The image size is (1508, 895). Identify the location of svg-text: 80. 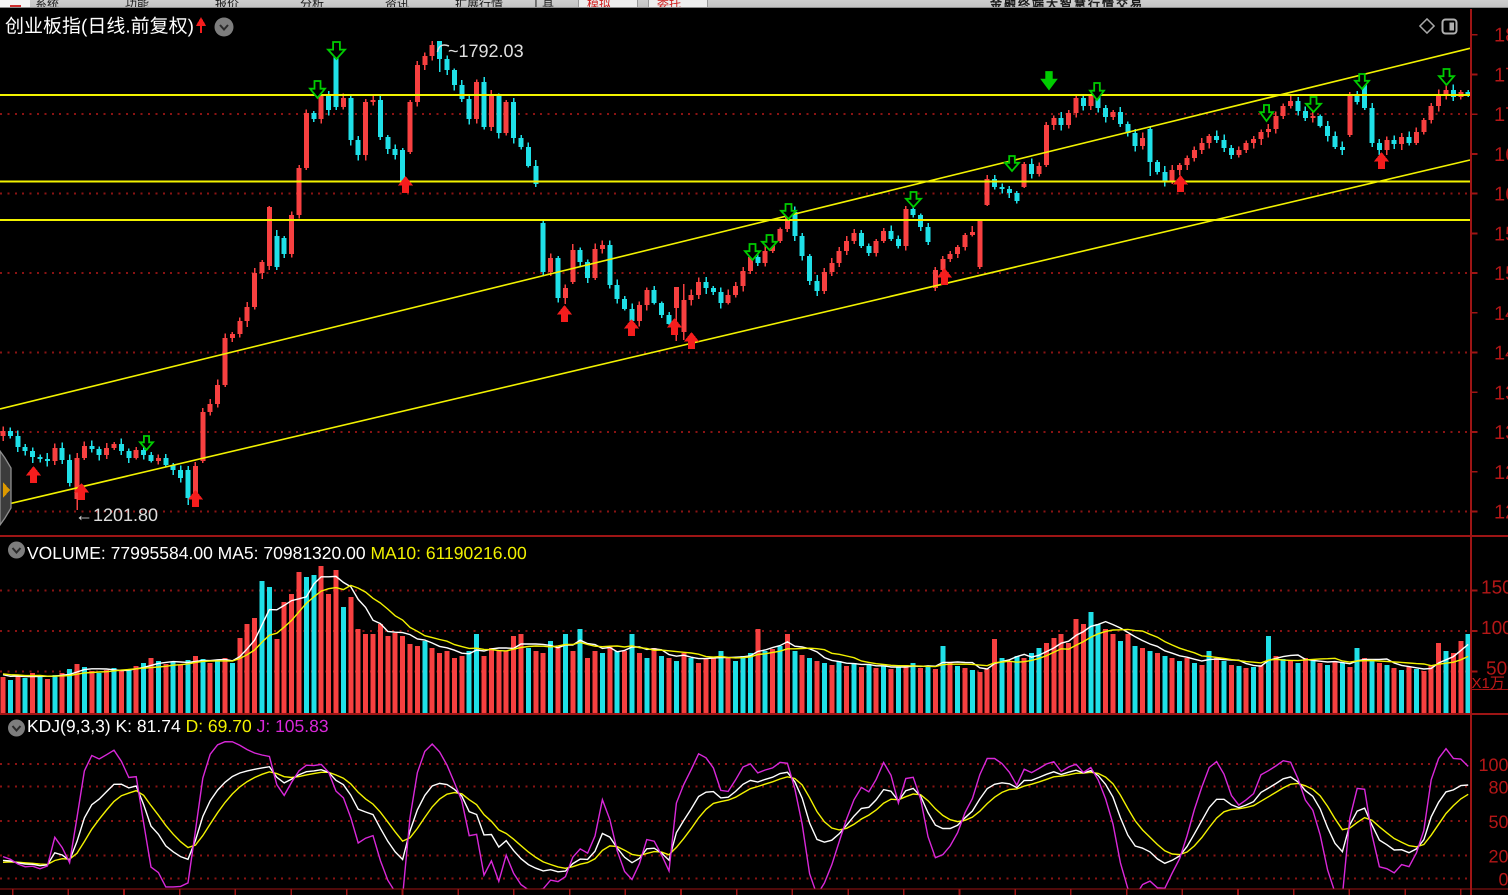
(1498, 788).